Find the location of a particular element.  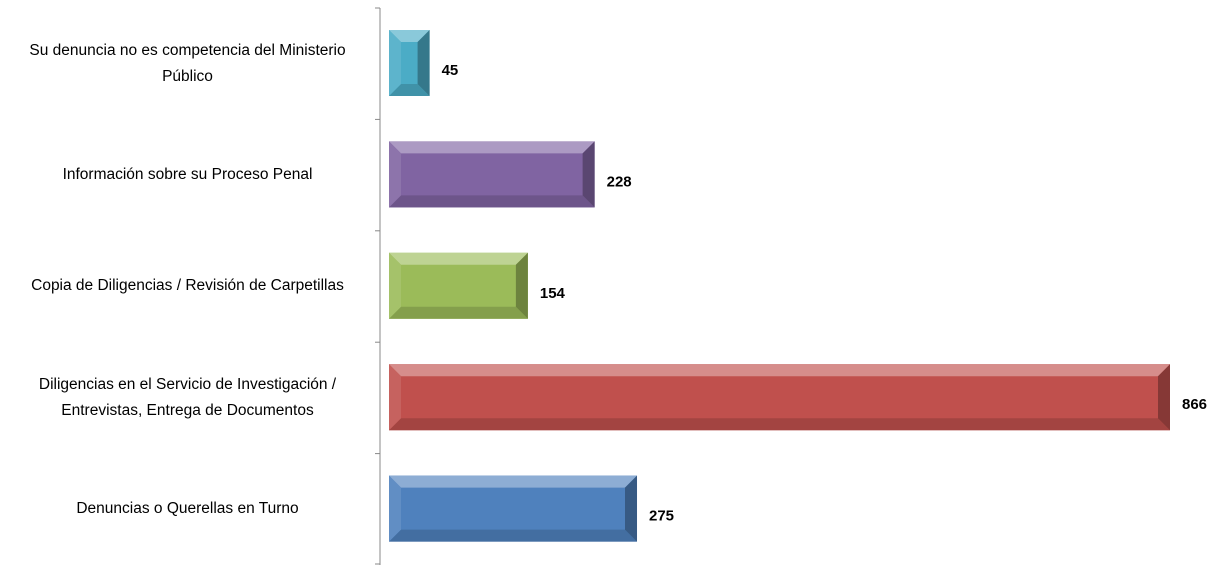

data-label: 228 is located at coordinates (619, 181).